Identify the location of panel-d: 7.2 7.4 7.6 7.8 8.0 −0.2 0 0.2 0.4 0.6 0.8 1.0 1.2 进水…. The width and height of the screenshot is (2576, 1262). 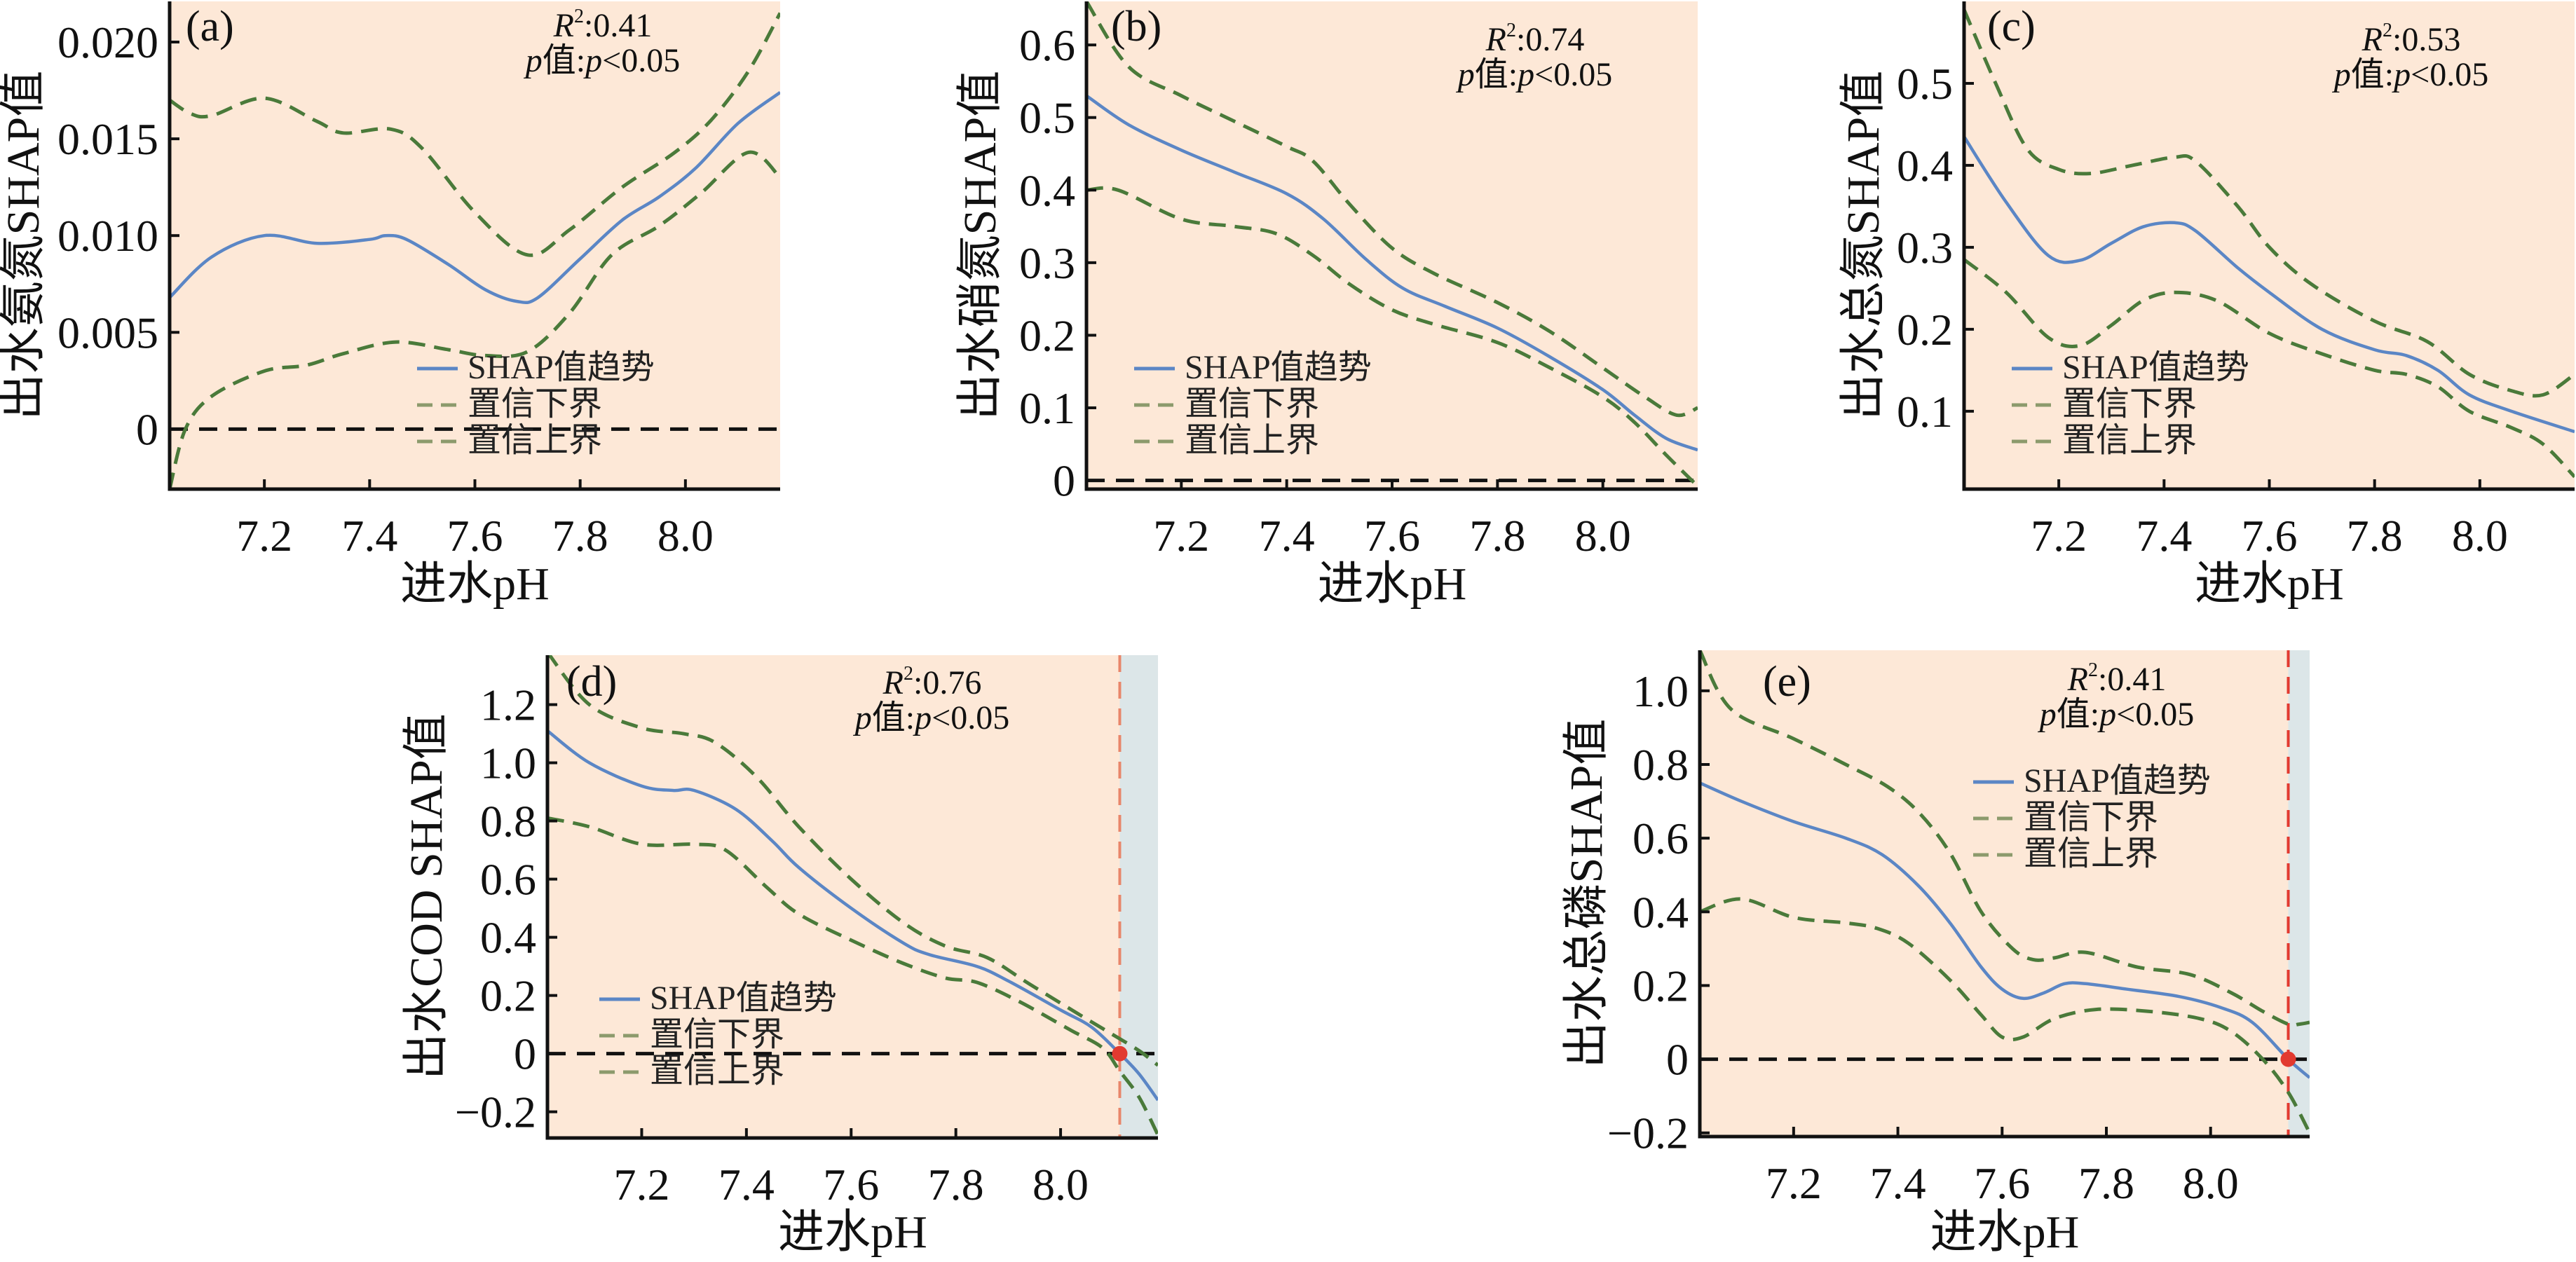
(780, 957).